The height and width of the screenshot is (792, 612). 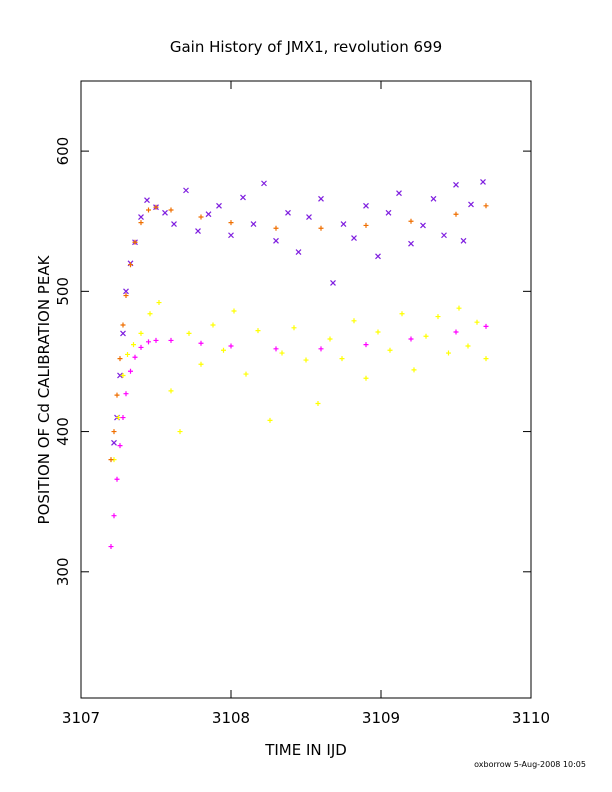 I want to click on y-axis-label: POSITION OF Cd CALIBRATION PEAK, so click(x=44, y=389).